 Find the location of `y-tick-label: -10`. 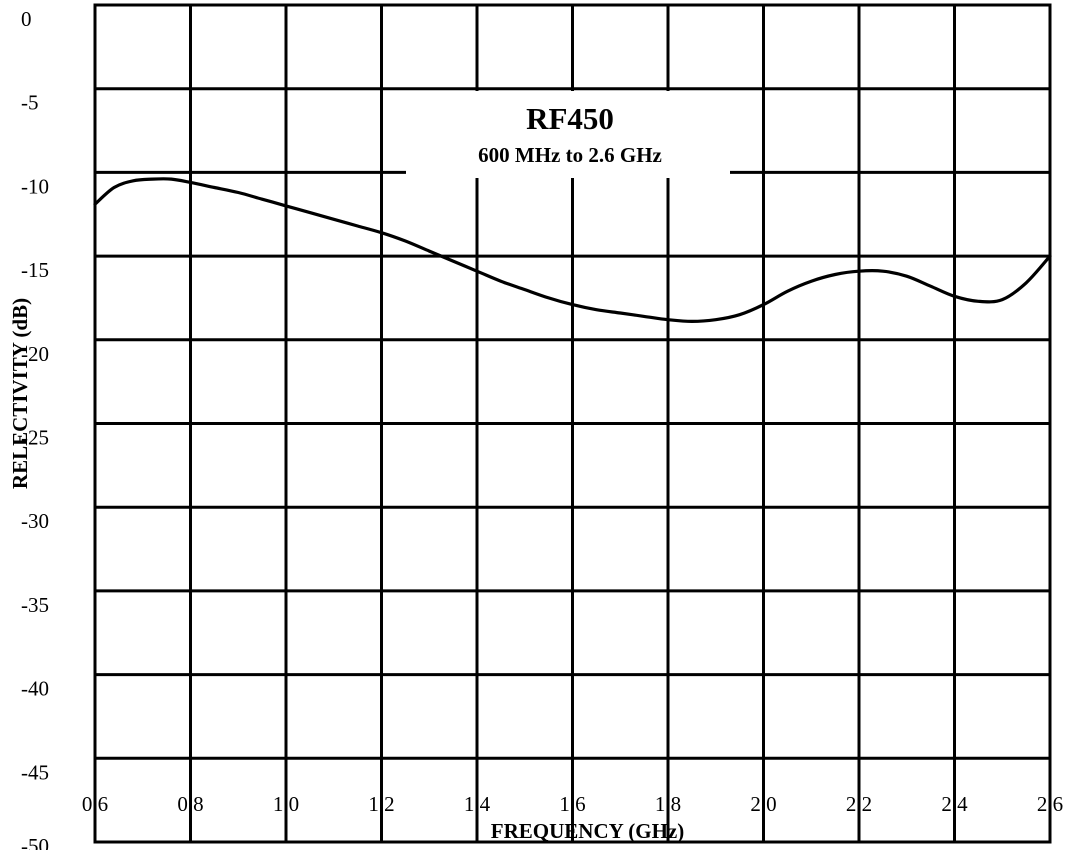

y-tick-label: -10 is located at coordinates (35, 186).